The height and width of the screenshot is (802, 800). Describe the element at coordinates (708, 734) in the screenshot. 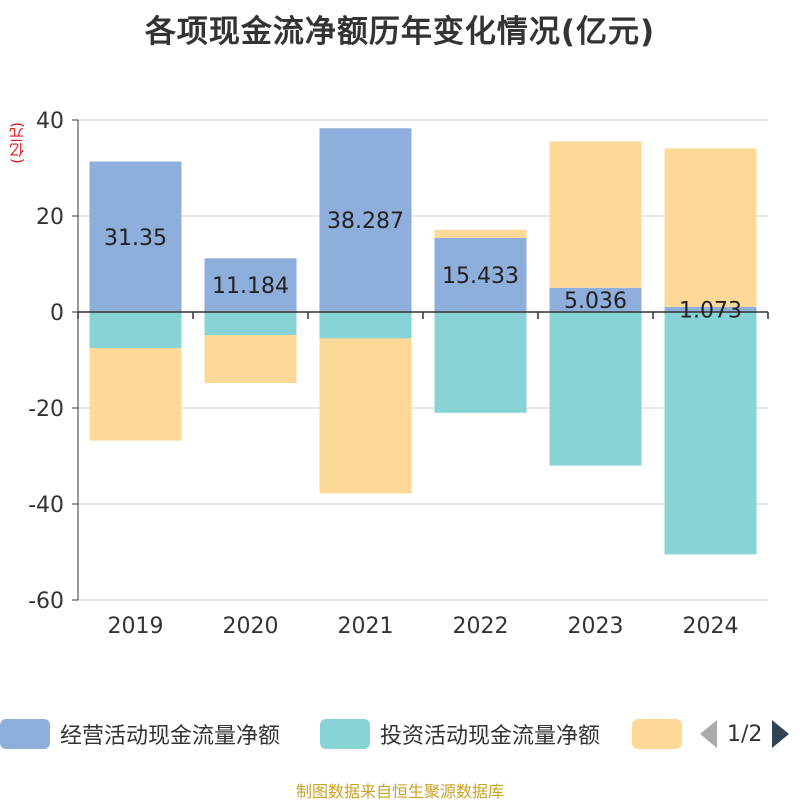

I see `legend-prev-page-icon` at that location.